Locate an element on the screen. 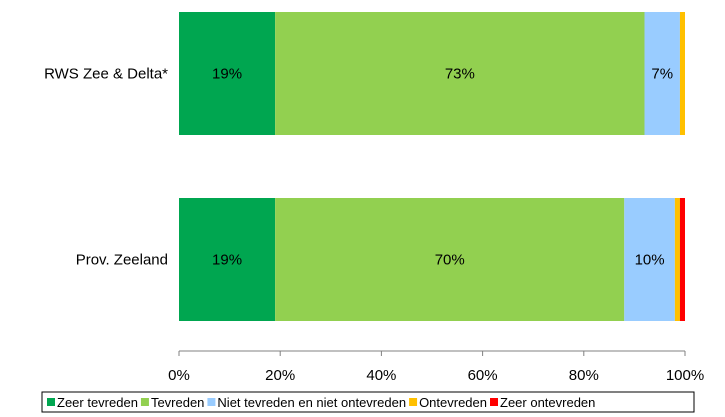  x-tick-label: 60% is located at coordinates (483, 375).